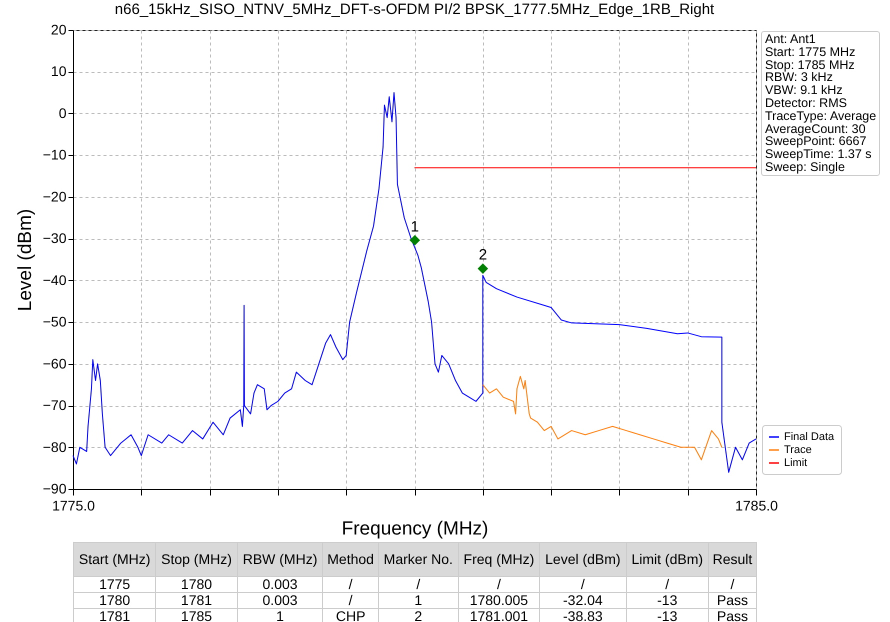  What do you see at coordinates (58, 30) in the screenshot?
I see `y-tick-label: 20` at bounding box center [58, 30].